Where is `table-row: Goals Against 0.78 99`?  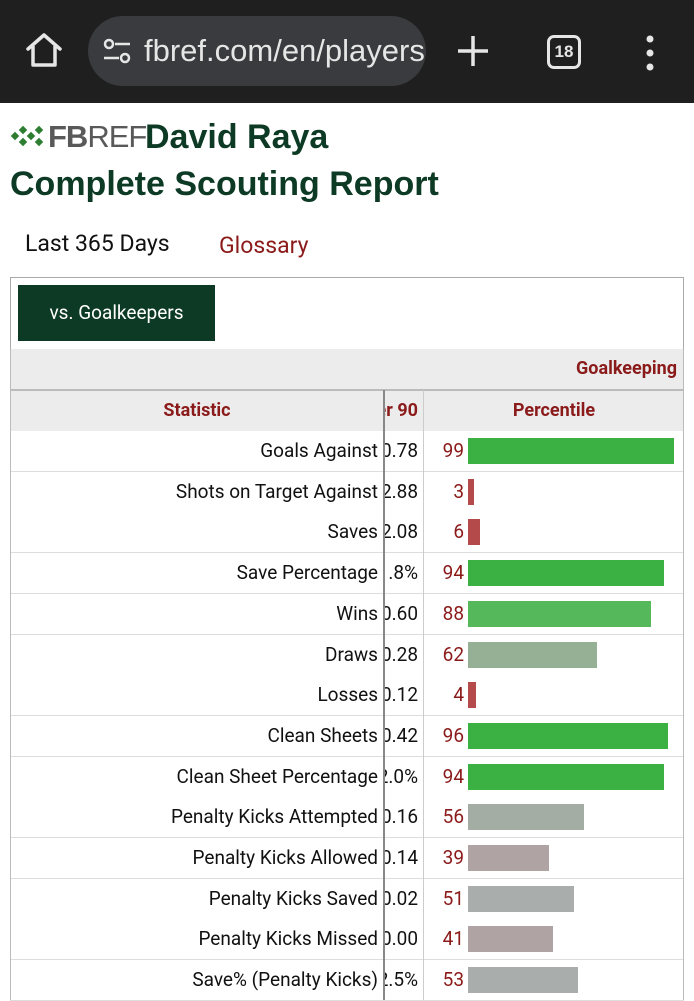 table-row: Goals Against 0.78 99 is located at coordinates (347, 451).